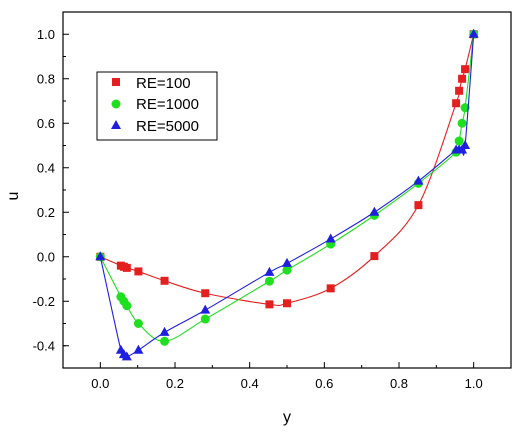 The width and height of the screenshot is (522, 432). I want to click on legend: RE=100 RE=1000 RE=5000, so click(157, 106).